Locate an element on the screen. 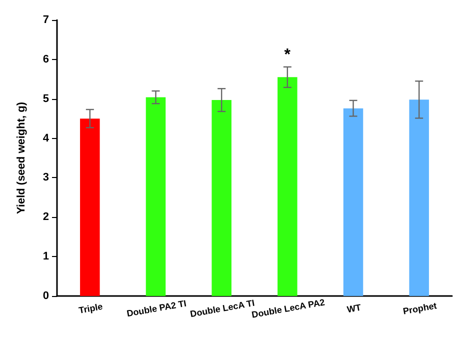  y-tick-label: 2 is located at coordinates (45, 217).